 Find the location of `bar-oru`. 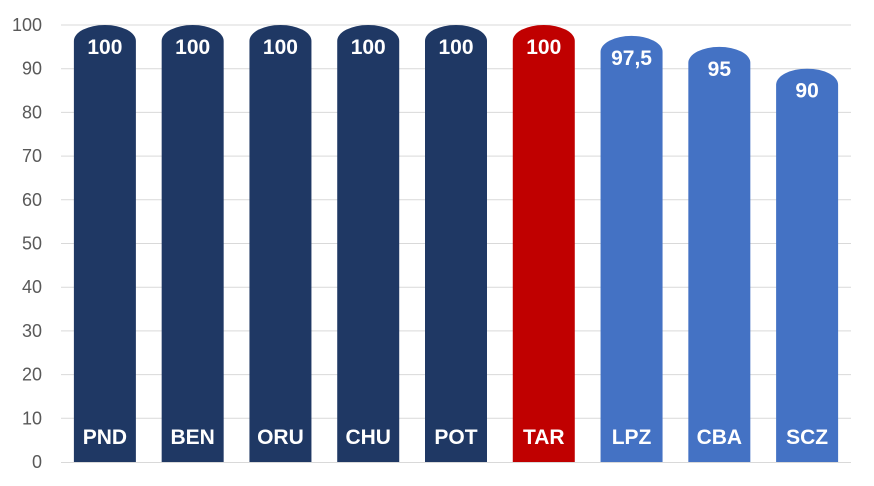

bar-oru is located at coordinates (280, 243).